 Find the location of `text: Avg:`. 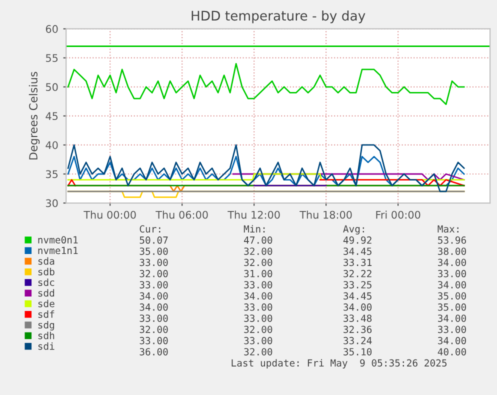

text: Avg: is located at coordinates (353, 229).